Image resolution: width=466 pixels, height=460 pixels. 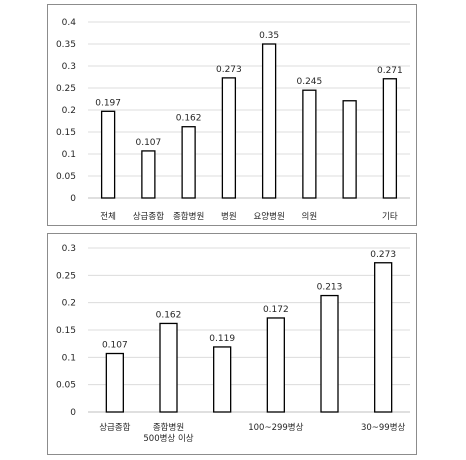 I want to click on category-label: 종합병원, so click(x=188, y=217).